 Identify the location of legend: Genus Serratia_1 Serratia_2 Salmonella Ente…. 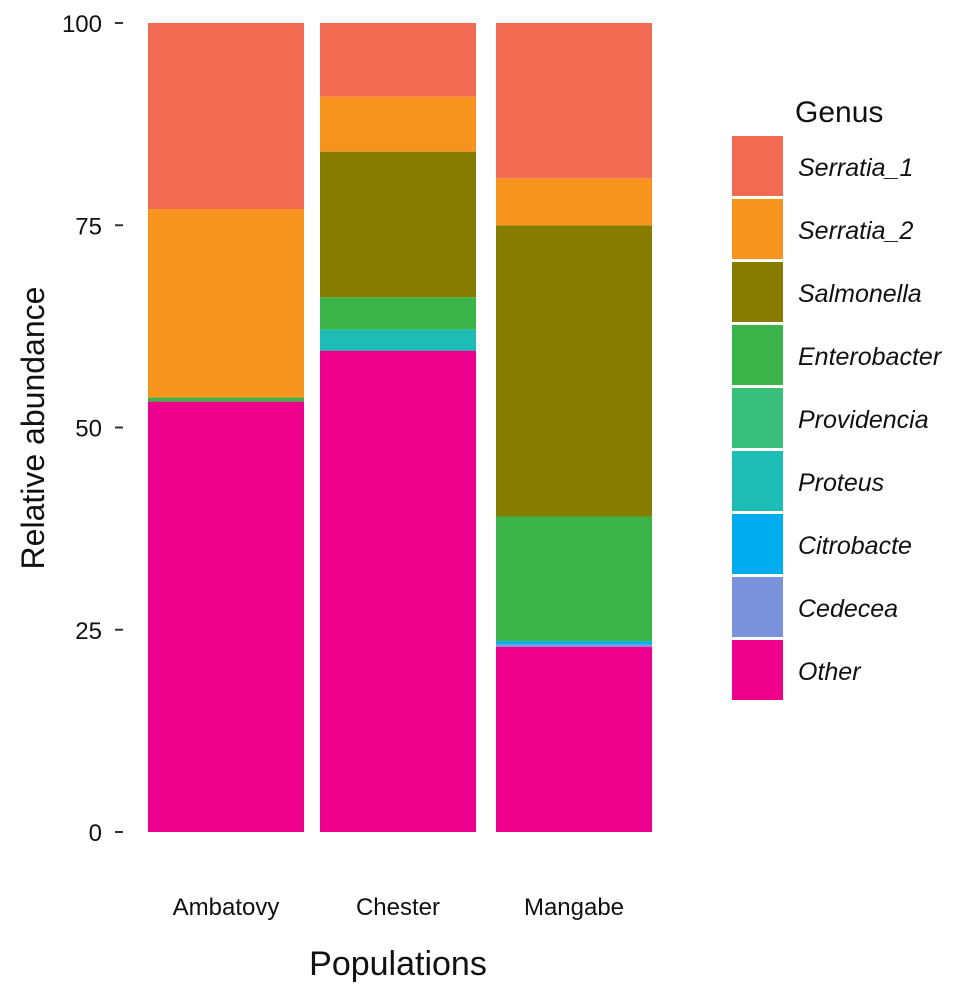
(837, 398).